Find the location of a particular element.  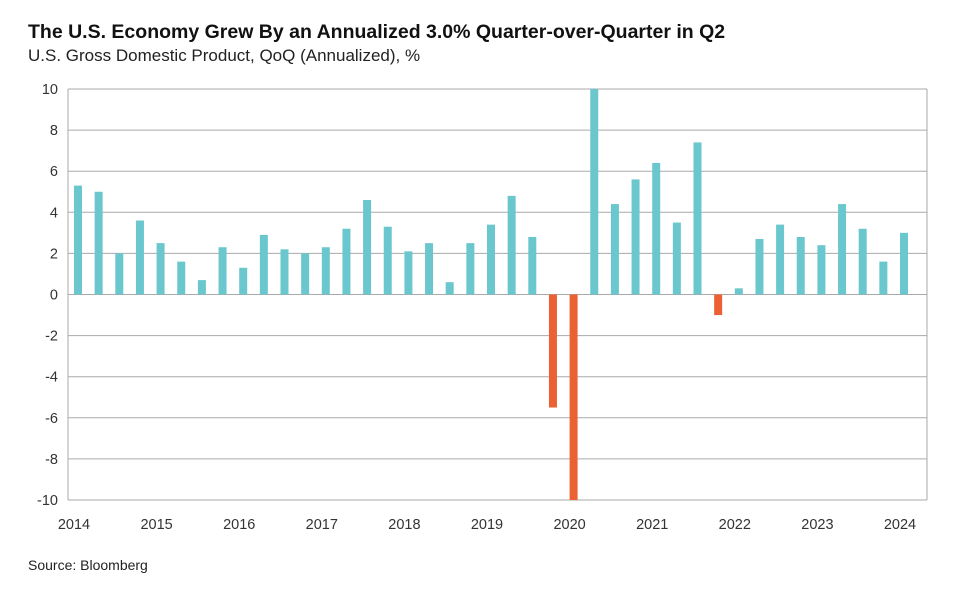

bar-2014Q2 is located at coordinates (78, 240).